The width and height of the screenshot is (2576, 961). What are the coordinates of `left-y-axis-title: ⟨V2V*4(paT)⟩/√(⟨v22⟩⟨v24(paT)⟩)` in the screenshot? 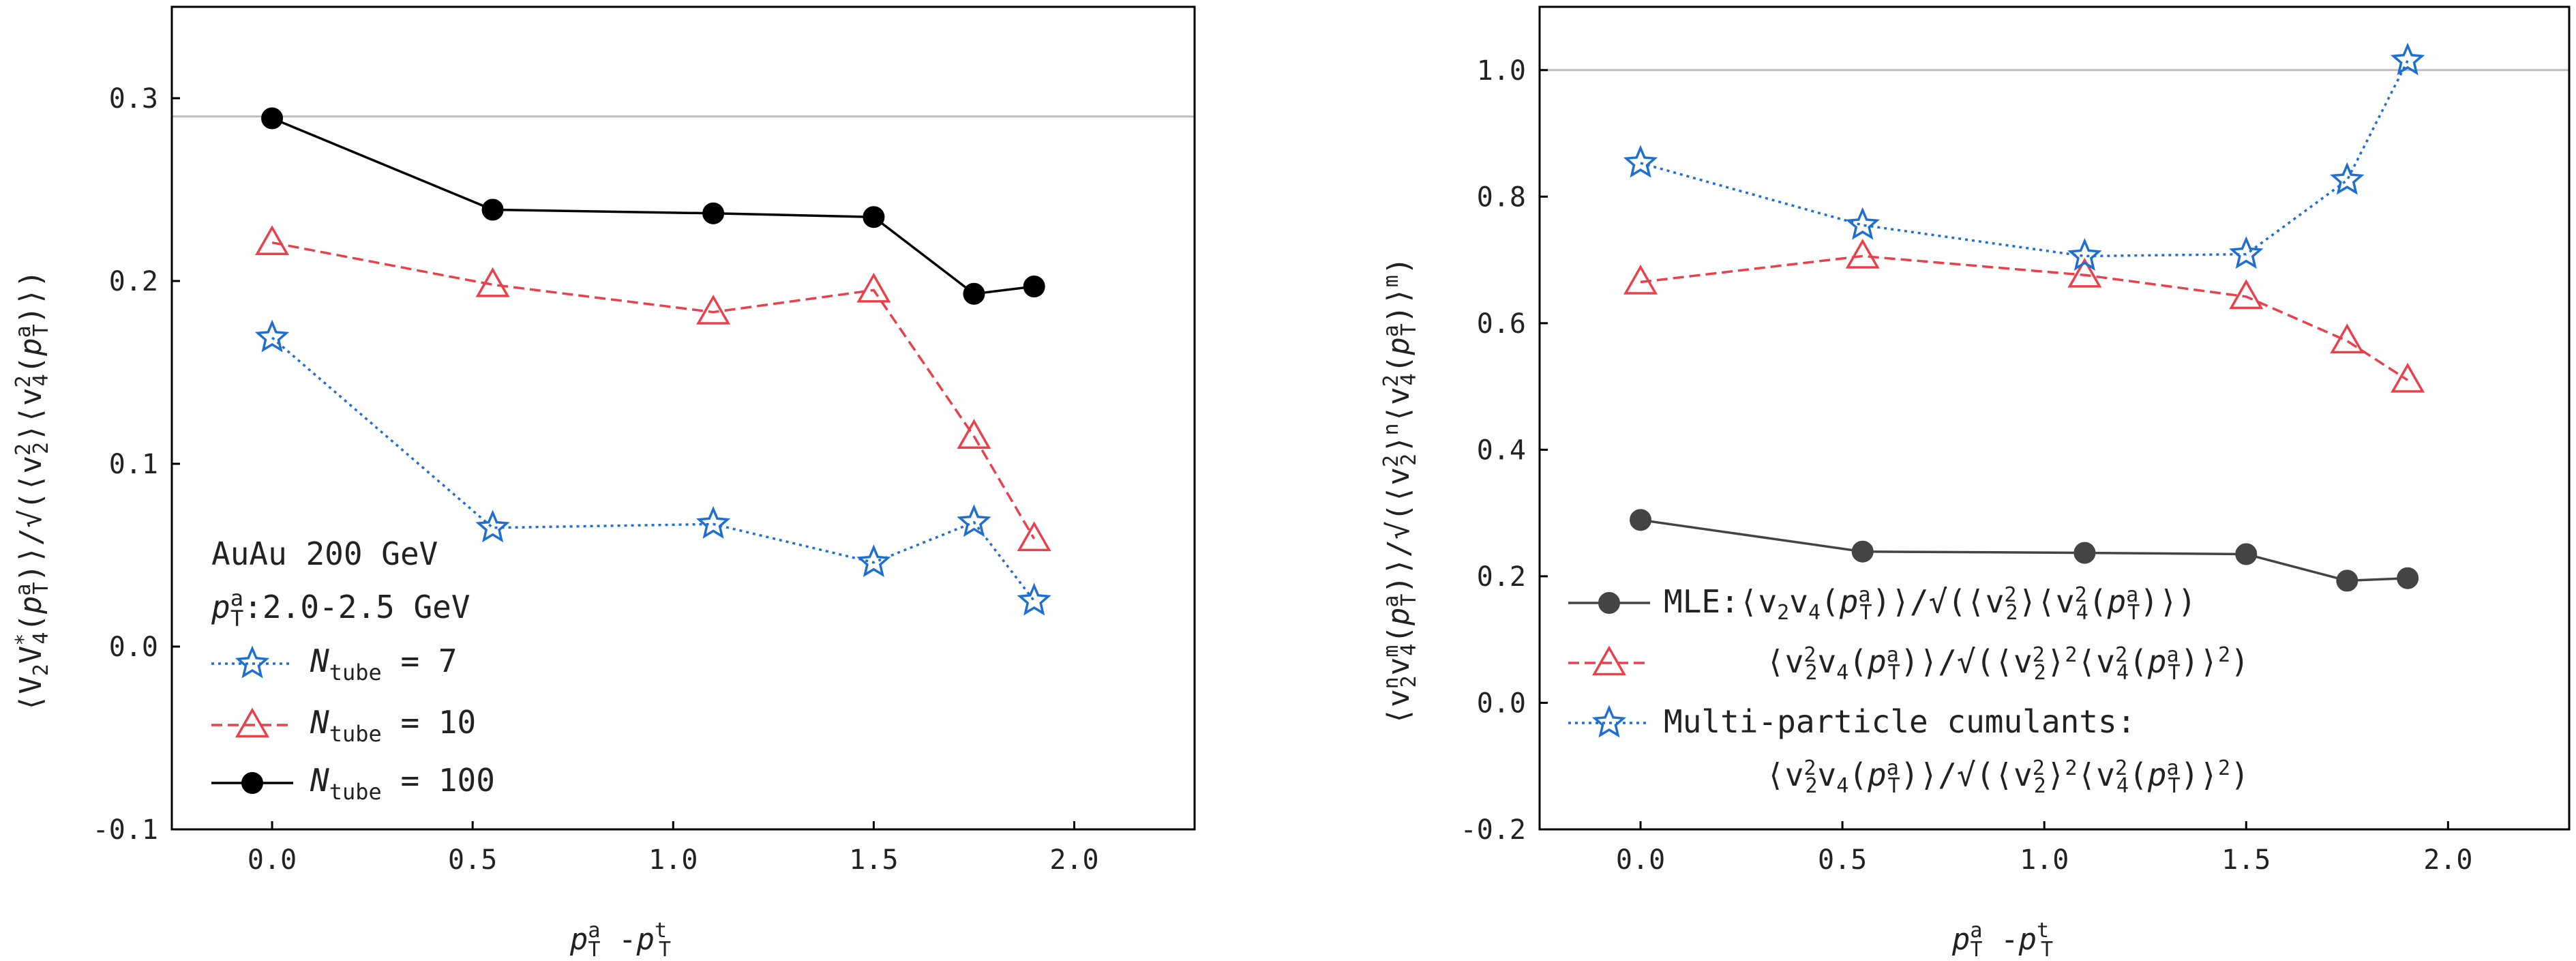 It's located at (32, 492).